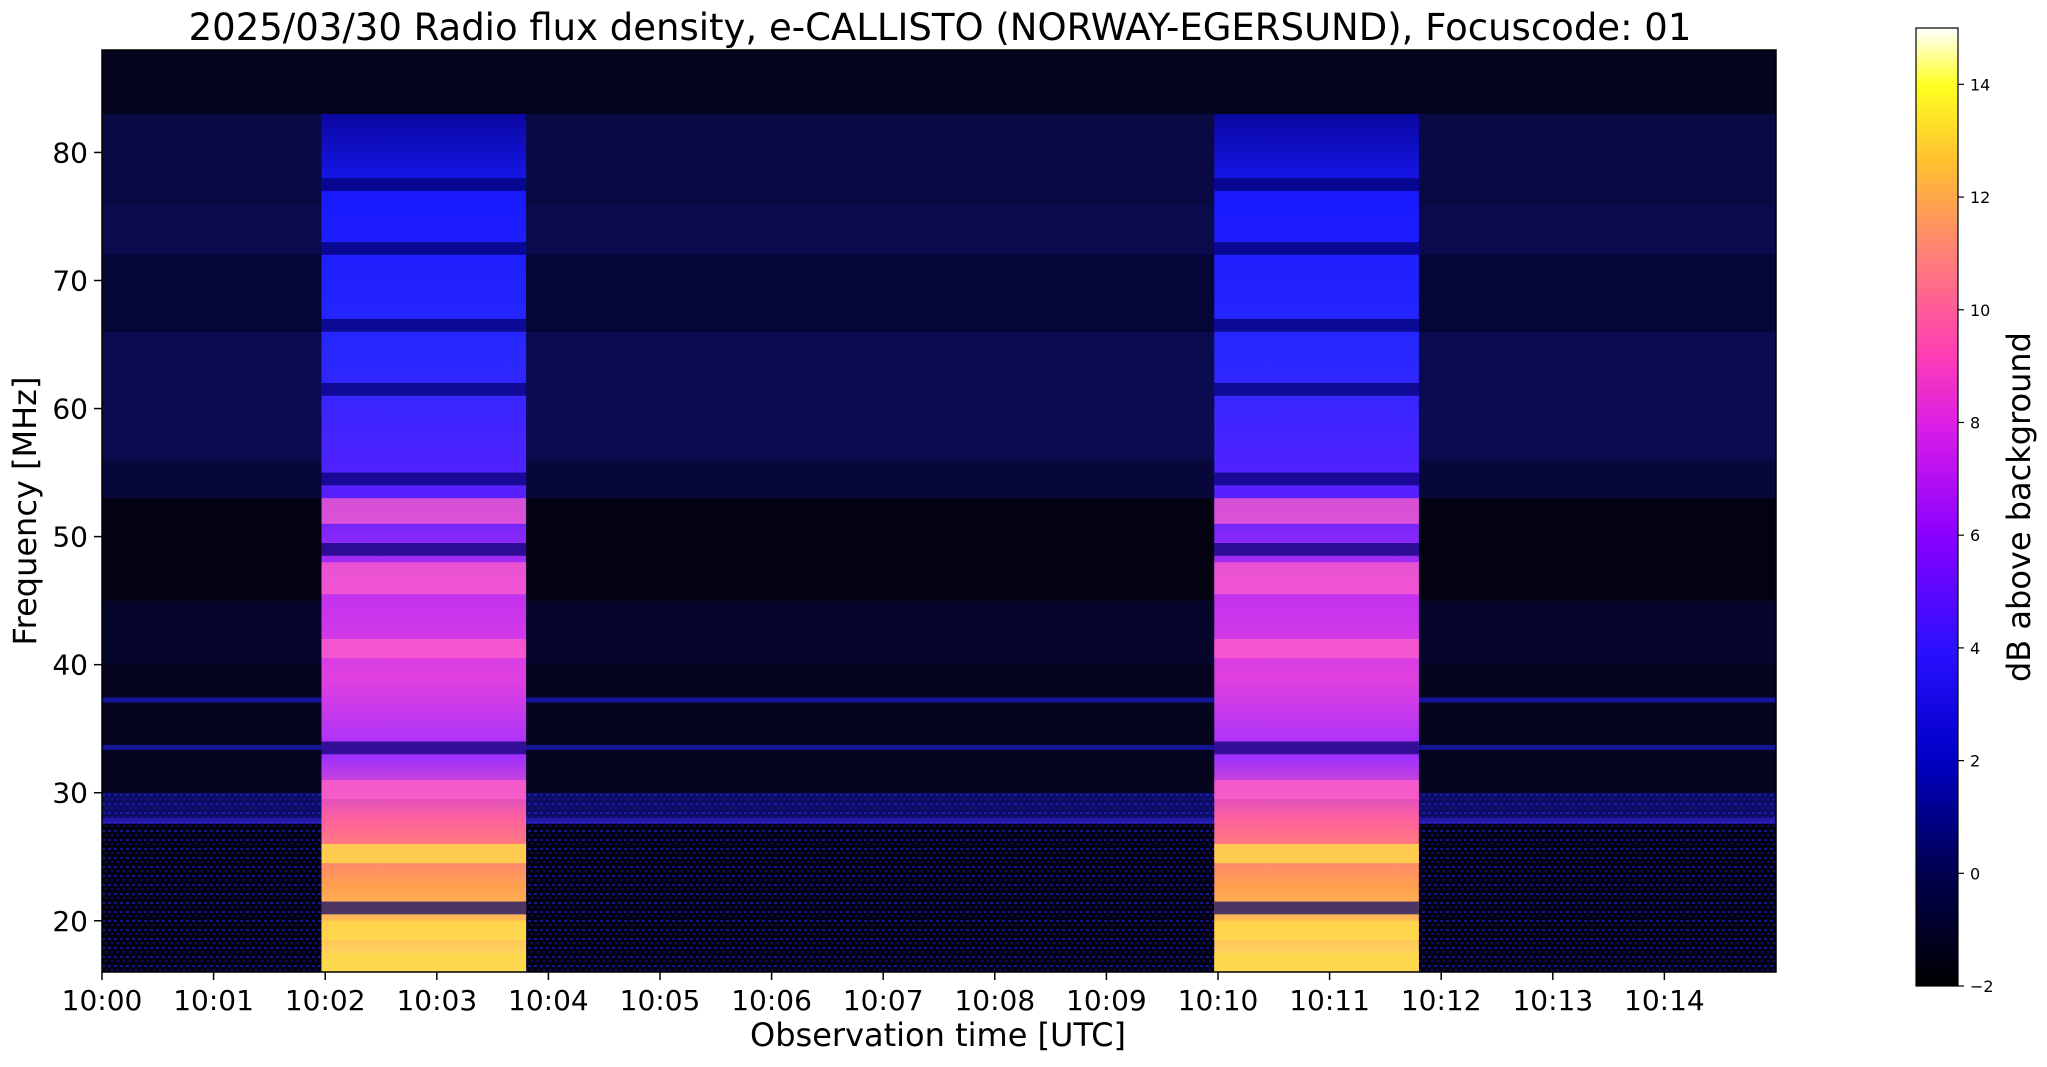  I want to click on y-tick-label: 30, so click(70, 793).